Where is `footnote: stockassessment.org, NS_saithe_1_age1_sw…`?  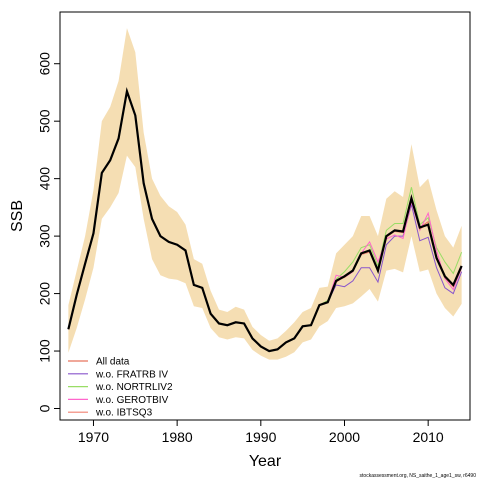 footnote: stockassessment.org, NS_saithe_1_age1_sw… is located at coordinates (418, 476).